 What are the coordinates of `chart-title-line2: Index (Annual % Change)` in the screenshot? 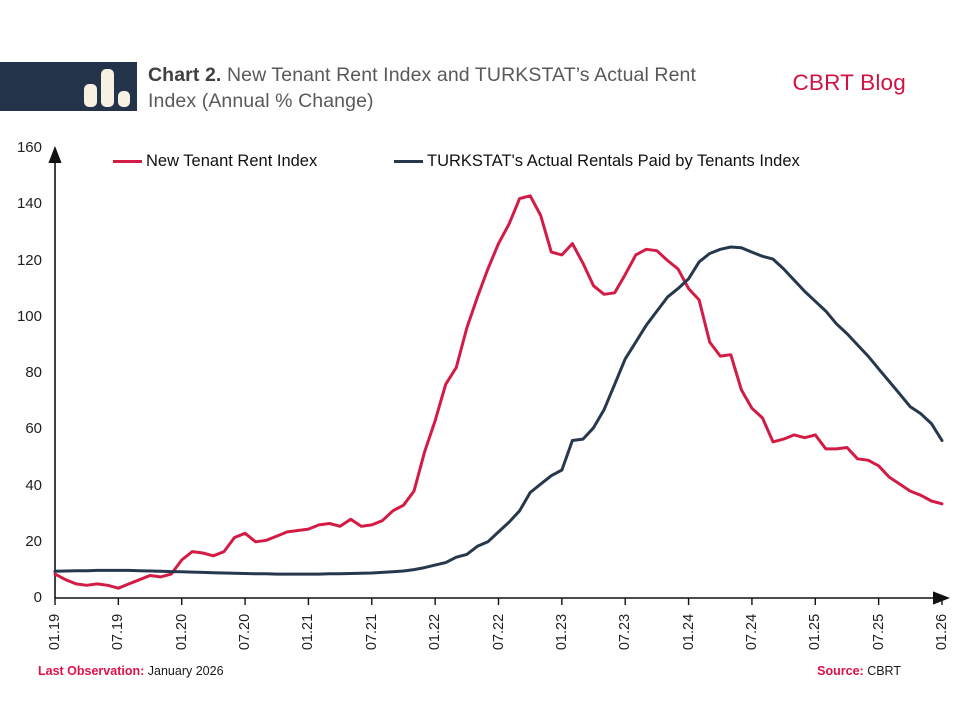 It's located at (261, 101).